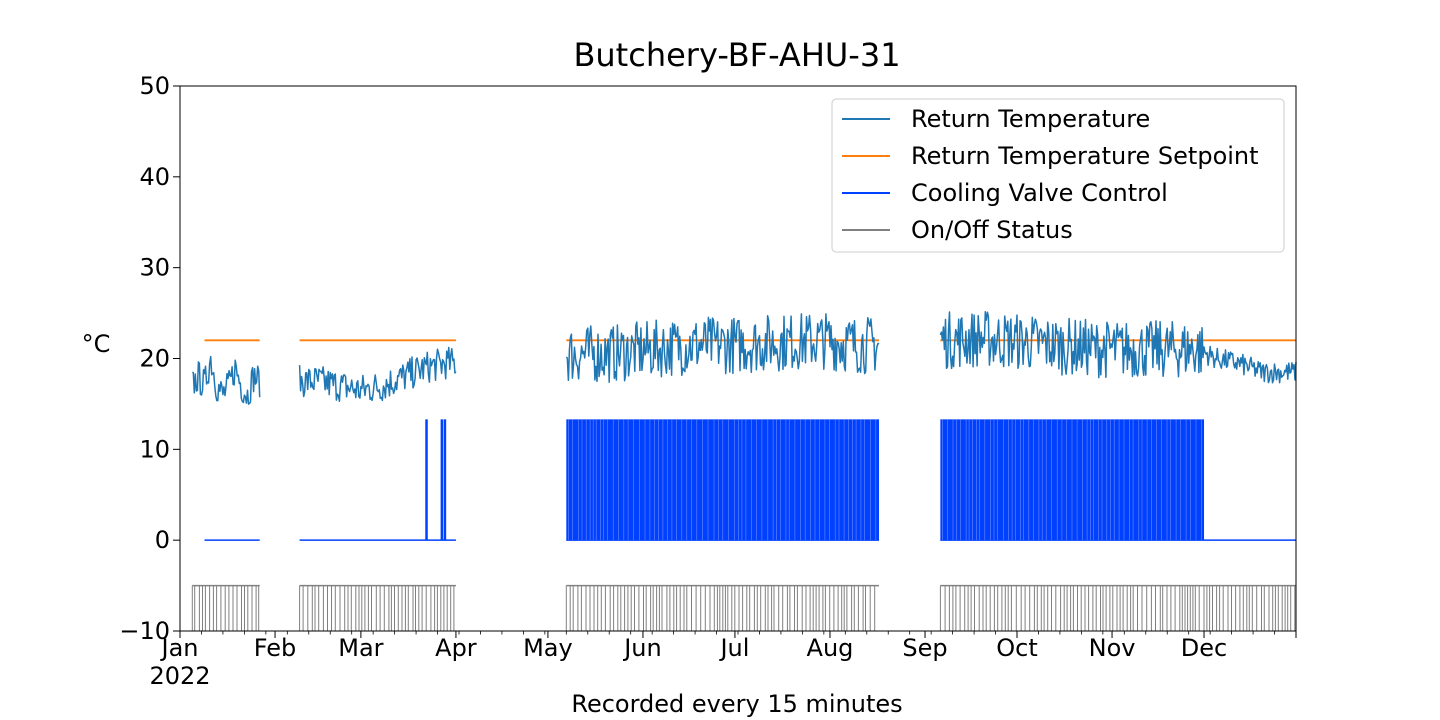 Image resolution: width=1440 pixels, height=720 pixels. I want to click on legend-label: On/Off Status, so click(992, 230).